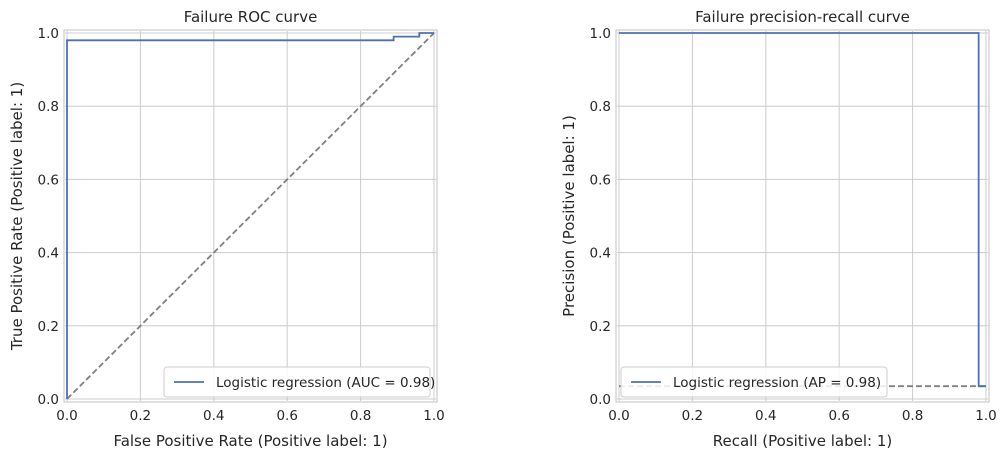  What do you see at coordinates (48, 254) in the screenshot?
I see `roc-ytick-label: 0.4` at bounding box center [48, 254].